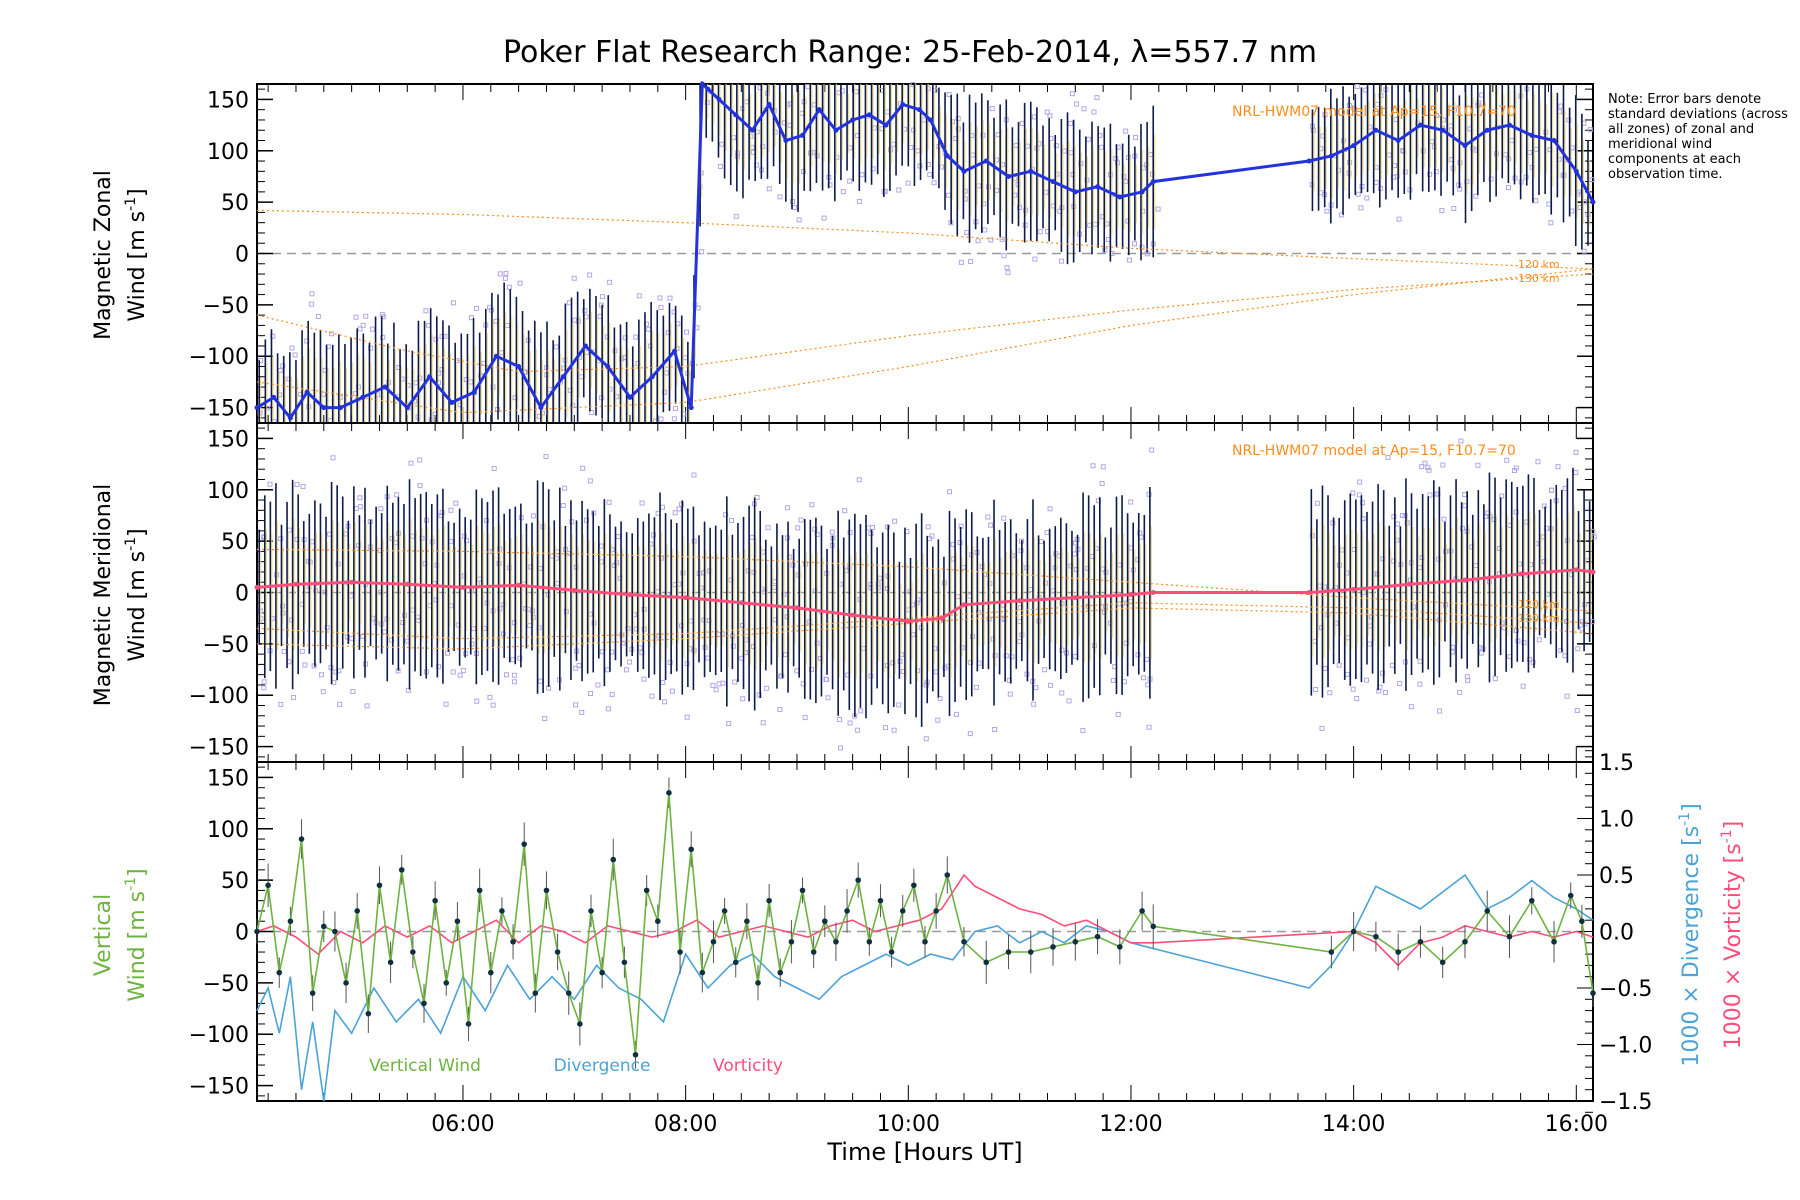 The image size is (1800, 1200). Describe the element at coordinates (242, 255) in the screenshot. I see `zonal-y-tick-label: 0` at that location.